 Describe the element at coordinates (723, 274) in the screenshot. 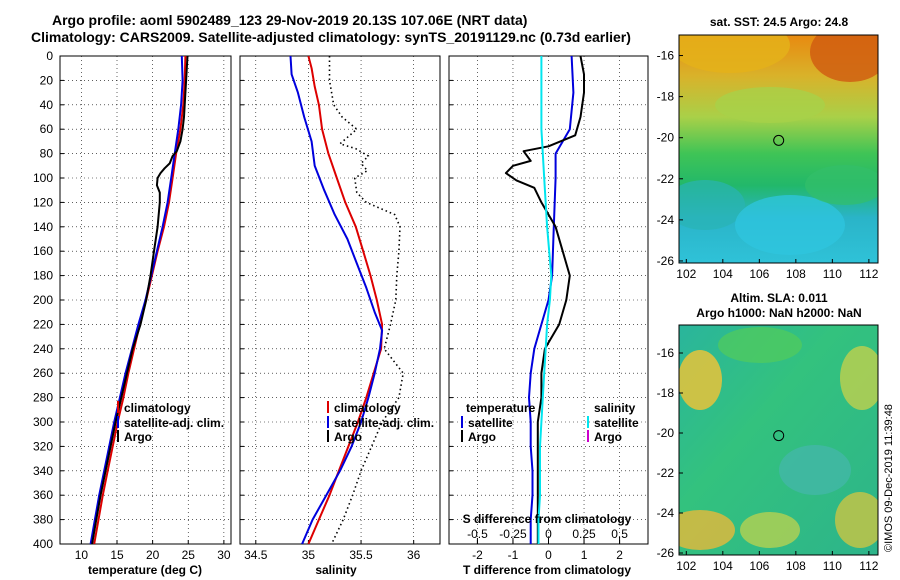

I see `sst-lon-label: 104` at that location.